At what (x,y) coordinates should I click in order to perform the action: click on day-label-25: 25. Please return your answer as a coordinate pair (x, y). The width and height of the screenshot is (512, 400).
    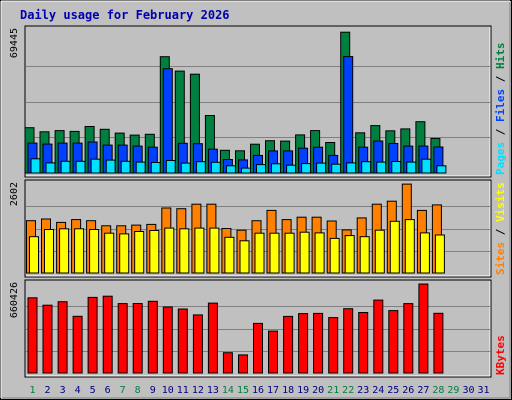
    Looking at the image, I should click on (393, 390).